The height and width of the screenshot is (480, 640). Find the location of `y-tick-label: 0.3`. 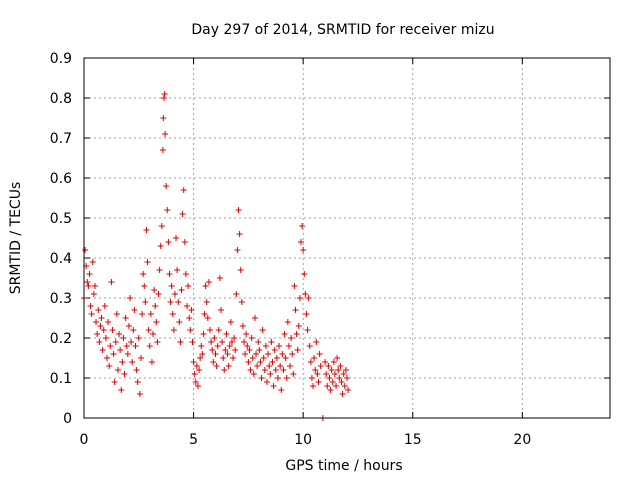

y-tick-label: 0.3 is located at coordinates (61, 299).